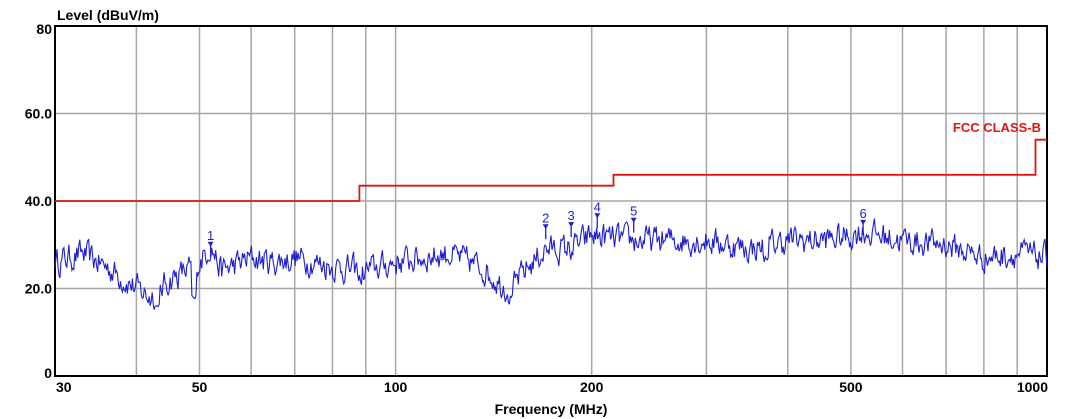 The width and height of the screenshot is (1071, 419). Describe the element at coordinates (537, 228) in the screenshot. I see `marker-layer: 1 2 3 4 5 6` at that location.